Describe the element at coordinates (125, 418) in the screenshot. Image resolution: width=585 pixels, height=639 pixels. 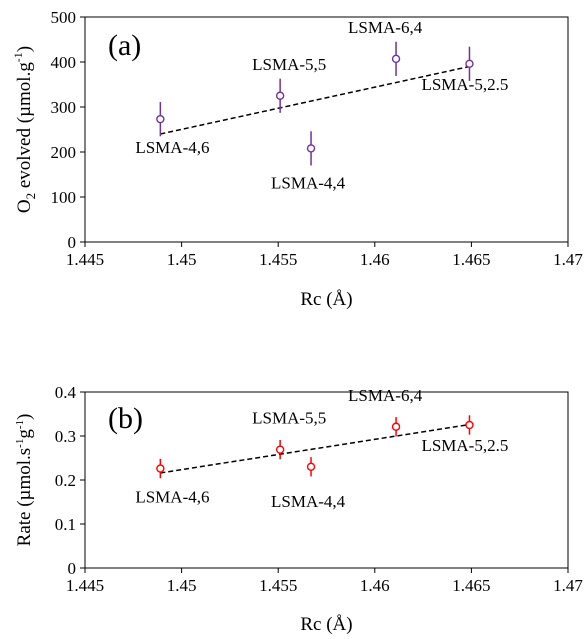
I see `panel-b-panel-label: (b)` at that location.